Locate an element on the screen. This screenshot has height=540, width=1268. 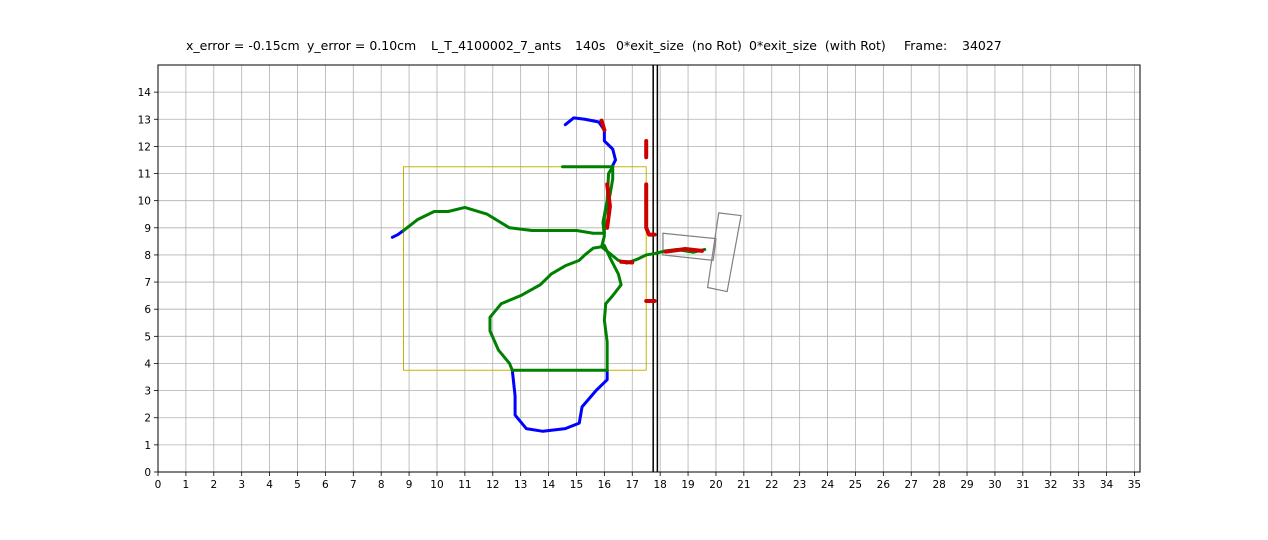
y-tick-label: 11 is located at coordinates (144, 175).